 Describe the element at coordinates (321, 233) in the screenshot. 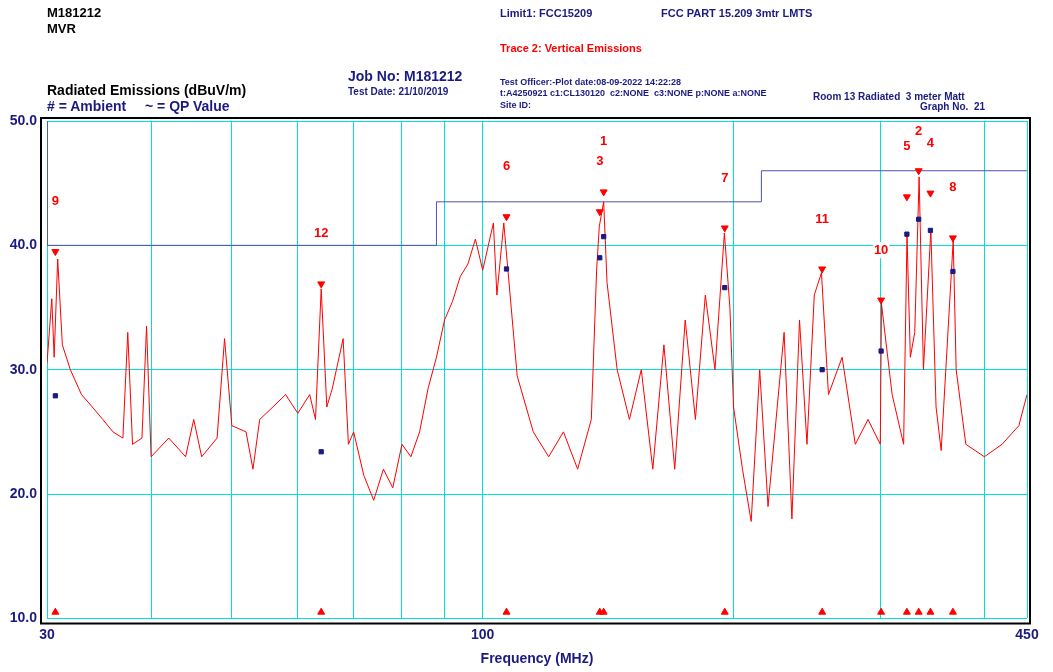

I see `annotation: 12` at that location.